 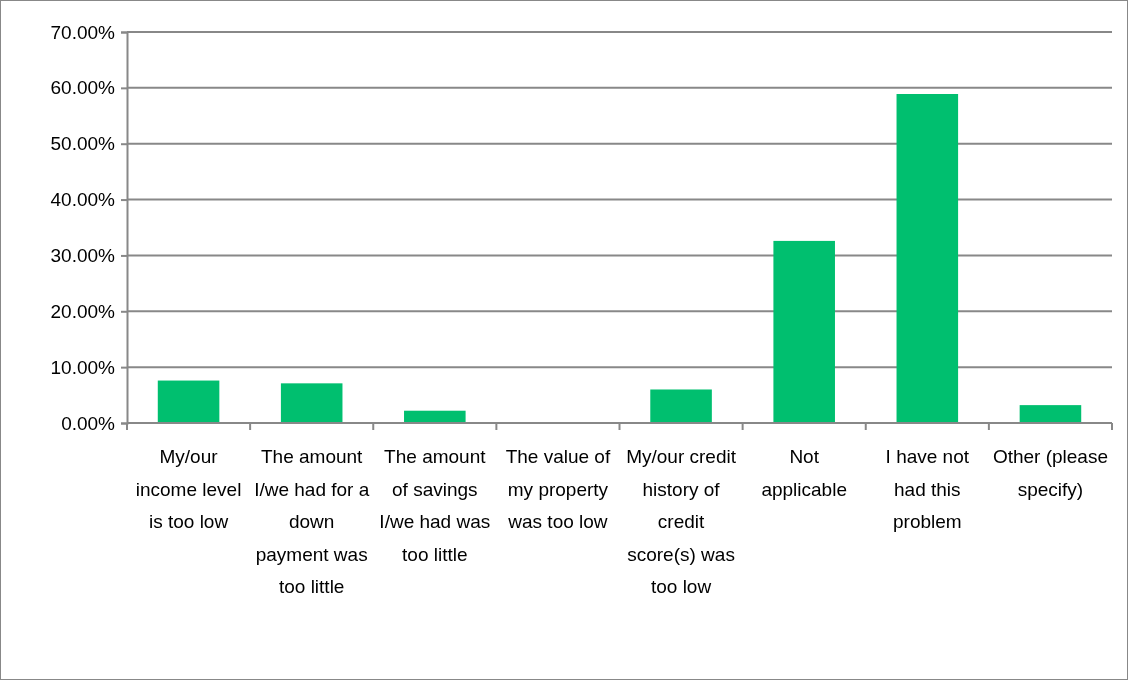 I want to click on x-tick-label: My/our credit history of credit score(s) was too low, so click(x=681, y=521).